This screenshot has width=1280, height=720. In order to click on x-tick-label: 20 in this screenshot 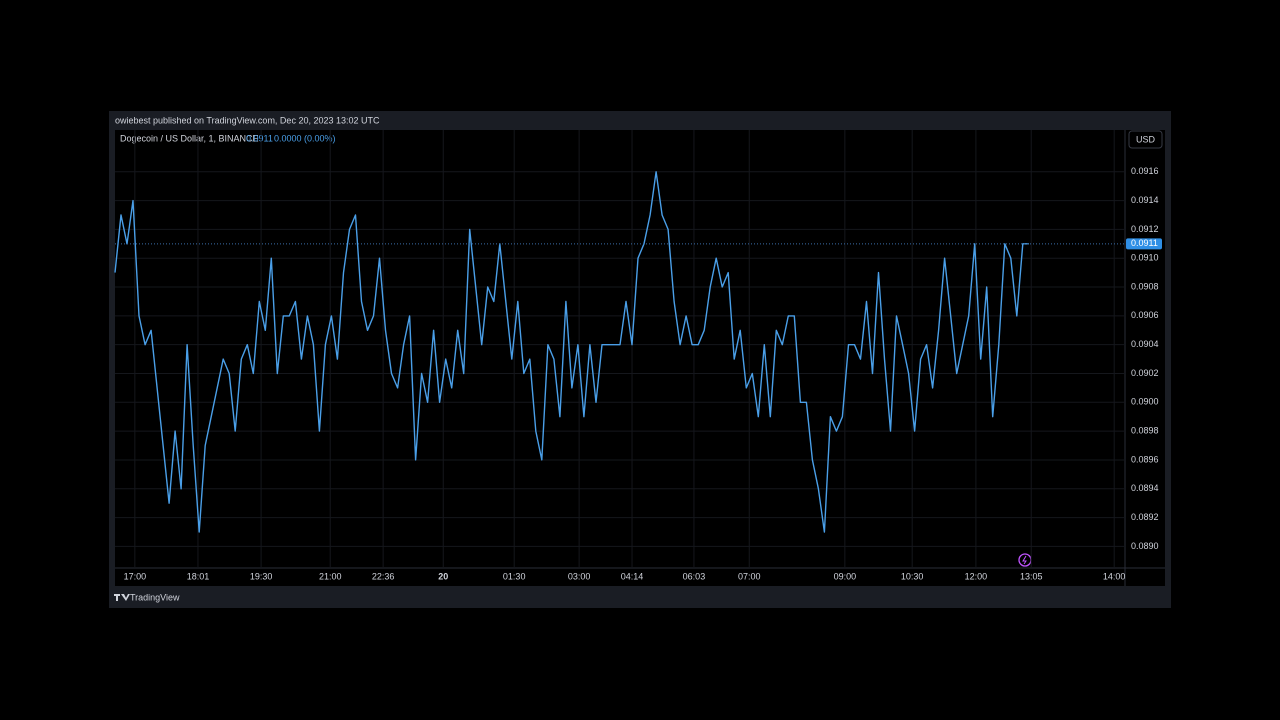, I will do `click(443, 576)`.